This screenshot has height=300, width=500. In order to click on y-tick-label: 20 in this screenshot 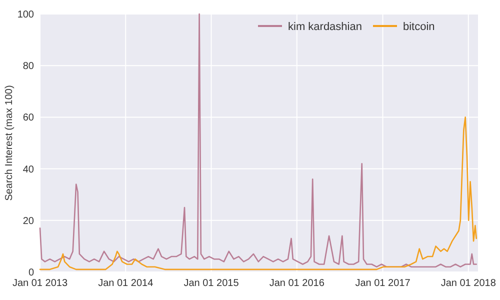, I will do `click(28, 221)`.